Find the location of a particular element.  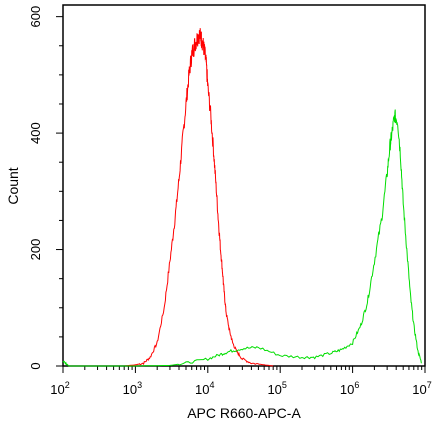

x-tick-label: 10⁵ is located at coordinates (276, 388).